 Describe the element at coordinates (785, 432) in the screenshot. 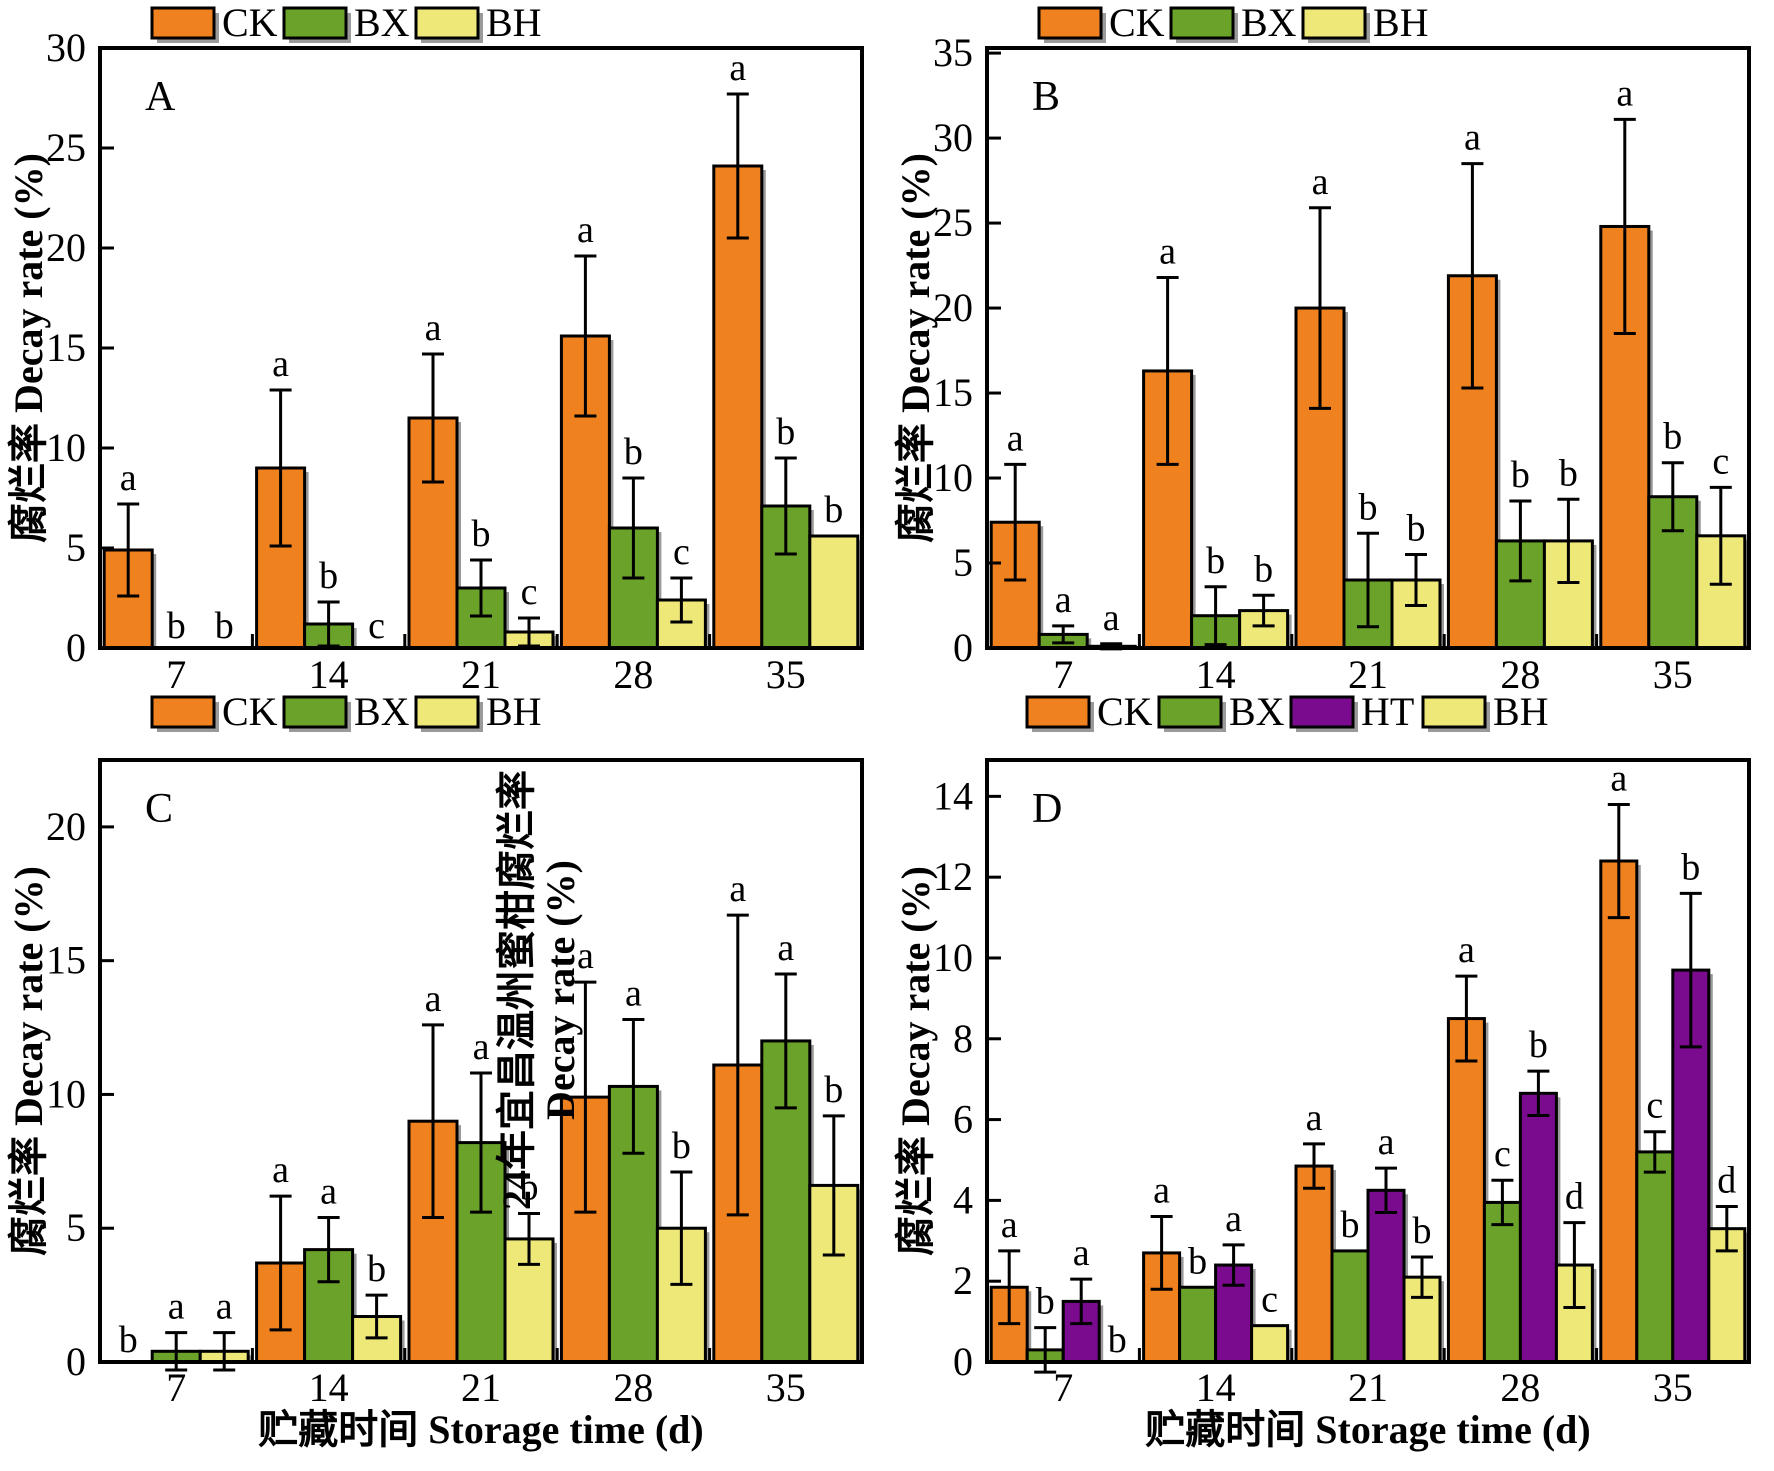

I see `sig-letter-BX-35: b` at that location.